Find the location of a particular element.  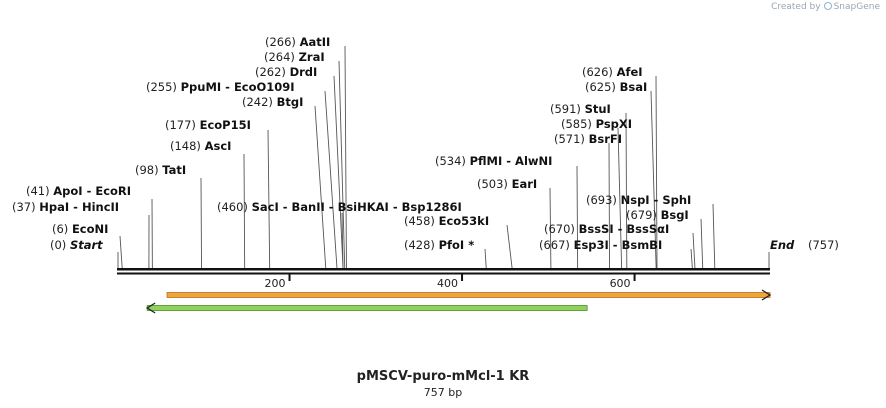

site-pos-stui: (591) is located at coordinates (567, 109).